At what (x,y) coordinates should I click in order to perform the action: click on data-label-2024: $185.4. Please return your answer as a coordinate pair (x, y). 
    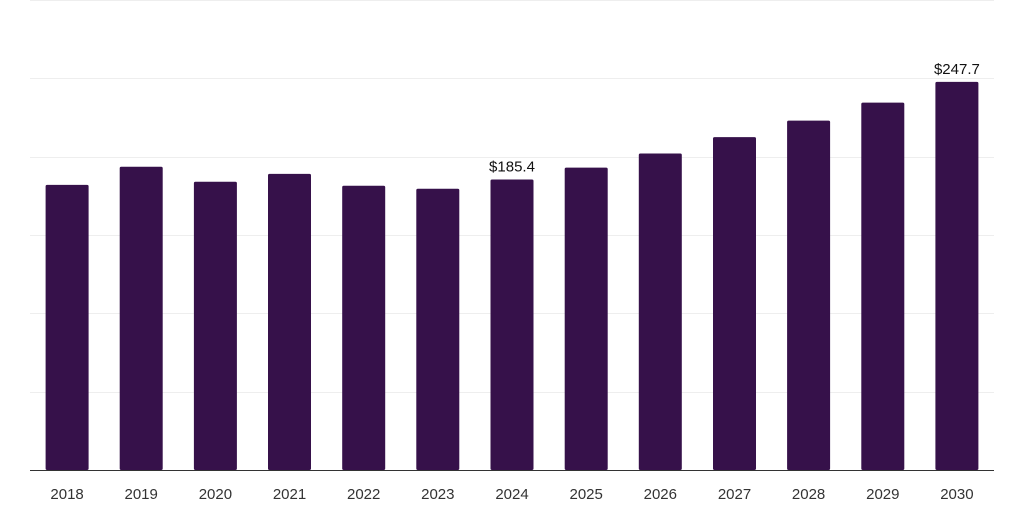
    Looking at the image, I should click on (512, 167).